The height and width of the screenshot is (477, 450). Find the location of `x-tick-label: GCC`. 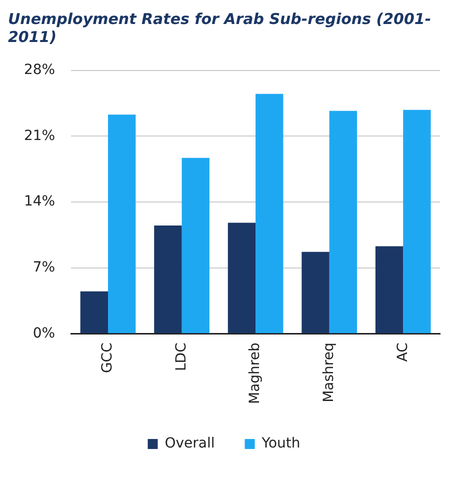

x-tick-label: GCC is located at coordinates (108, 358).